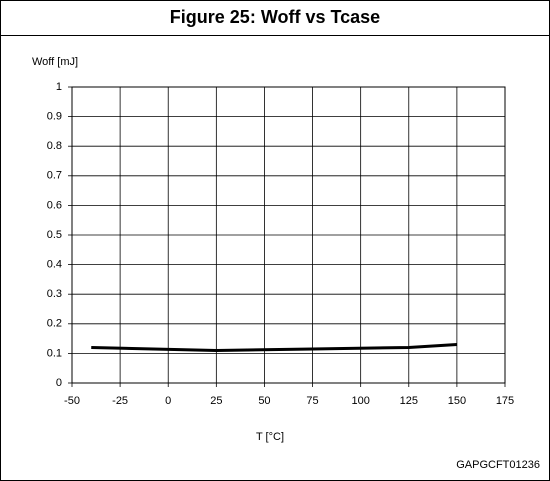 This screenshot has height=481, width=550. I want to click on y-tick-label: 0.1, so click(54, 353).